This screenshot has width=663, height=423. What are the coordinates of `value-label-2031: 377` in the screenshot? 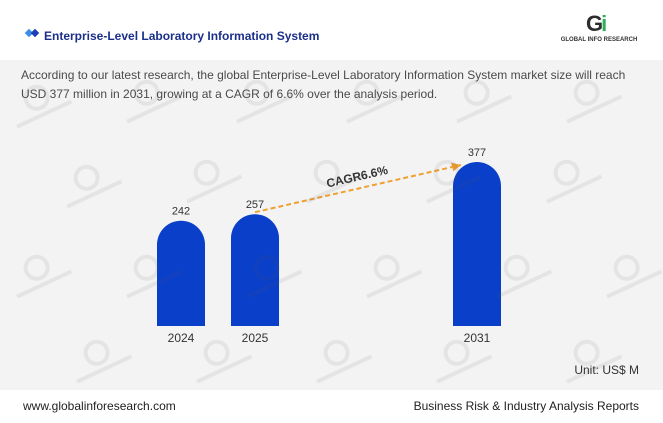 It's located at (477, 153).